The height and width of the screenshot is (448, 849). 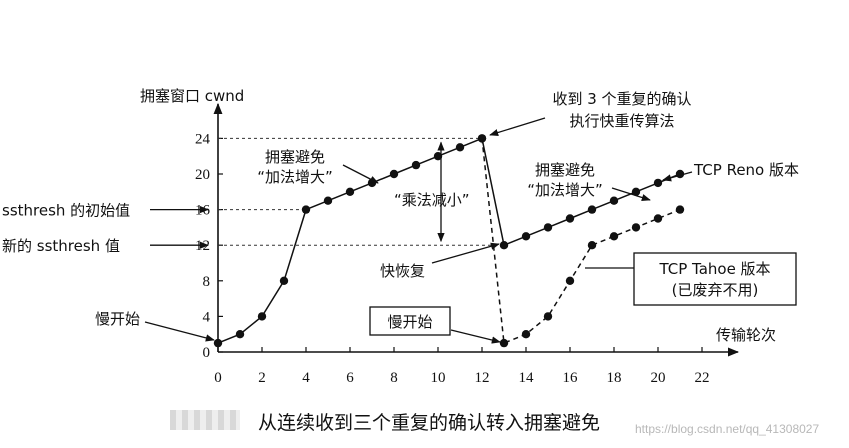 What do you see at coordinates (218, 378) in the screenshot?
I see `x-tick-label: 0` at bounding box center [218, 378].